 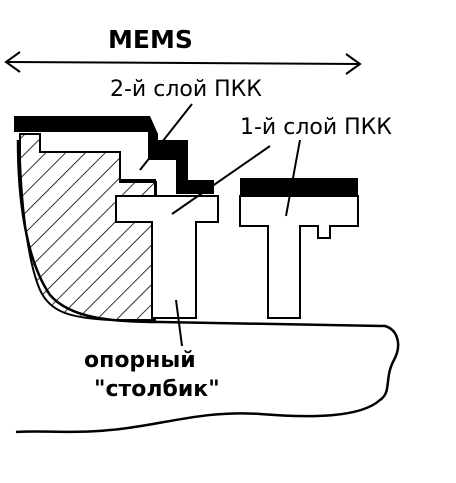 What do you see at coordinates (316, 127) in the screenshot?
I see `layer1-label: 1-й слой ПКК` at bounding box center [316, 127].